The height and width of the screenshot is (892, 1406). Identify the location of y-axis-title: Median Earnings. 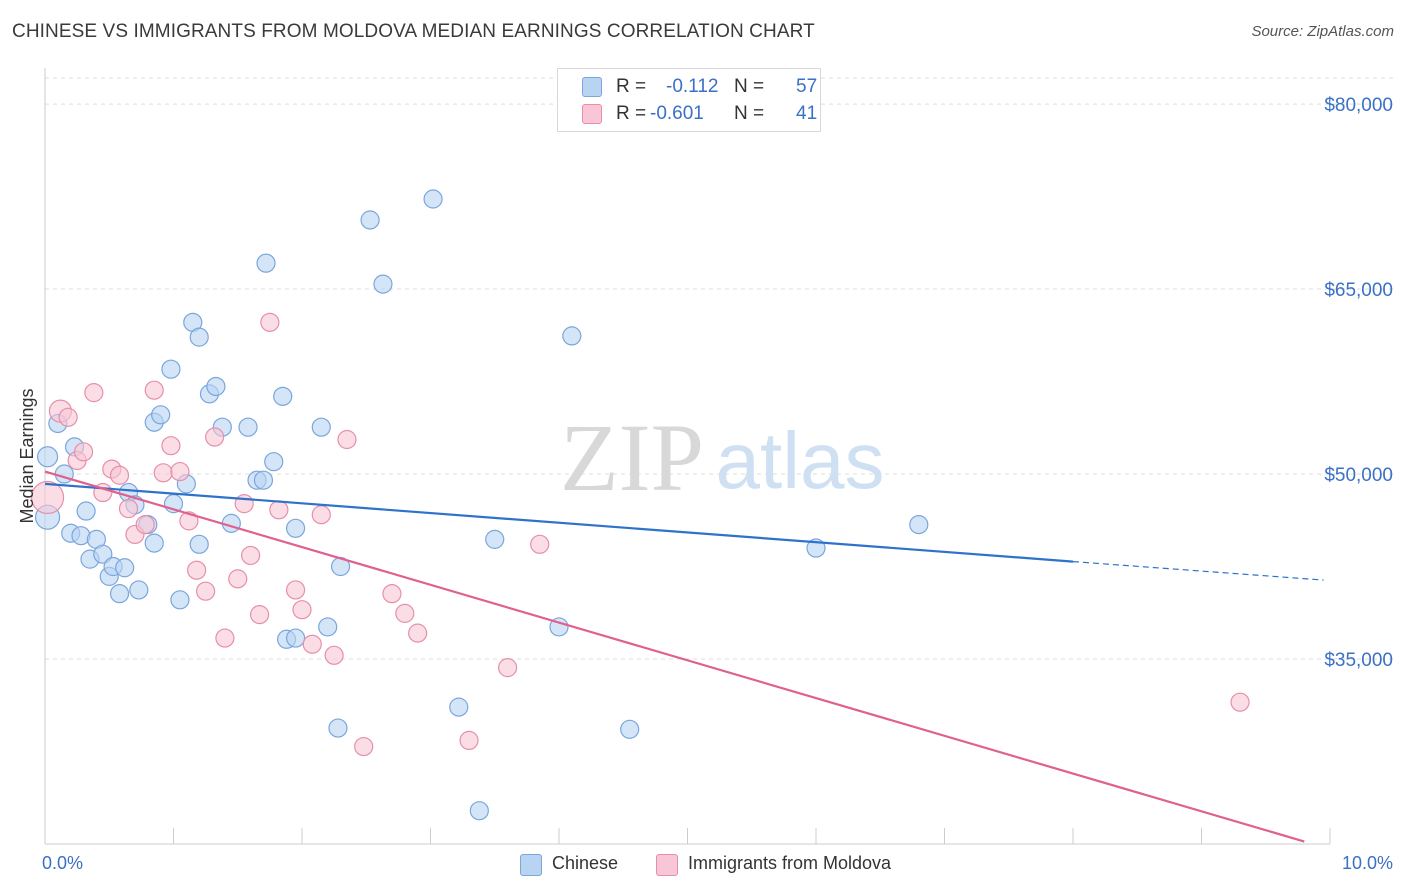
(27, 455).